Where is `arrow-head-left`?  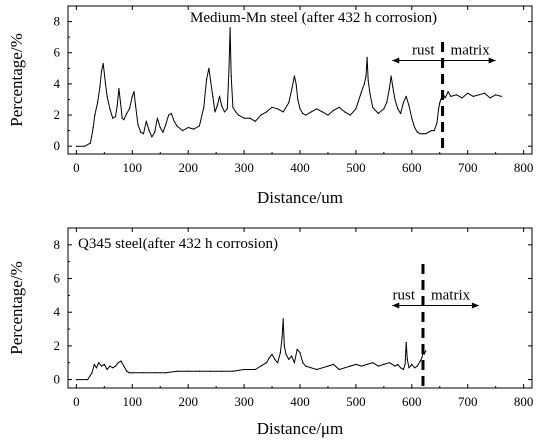
arrow-head-left is located at coordinates (396, 60).